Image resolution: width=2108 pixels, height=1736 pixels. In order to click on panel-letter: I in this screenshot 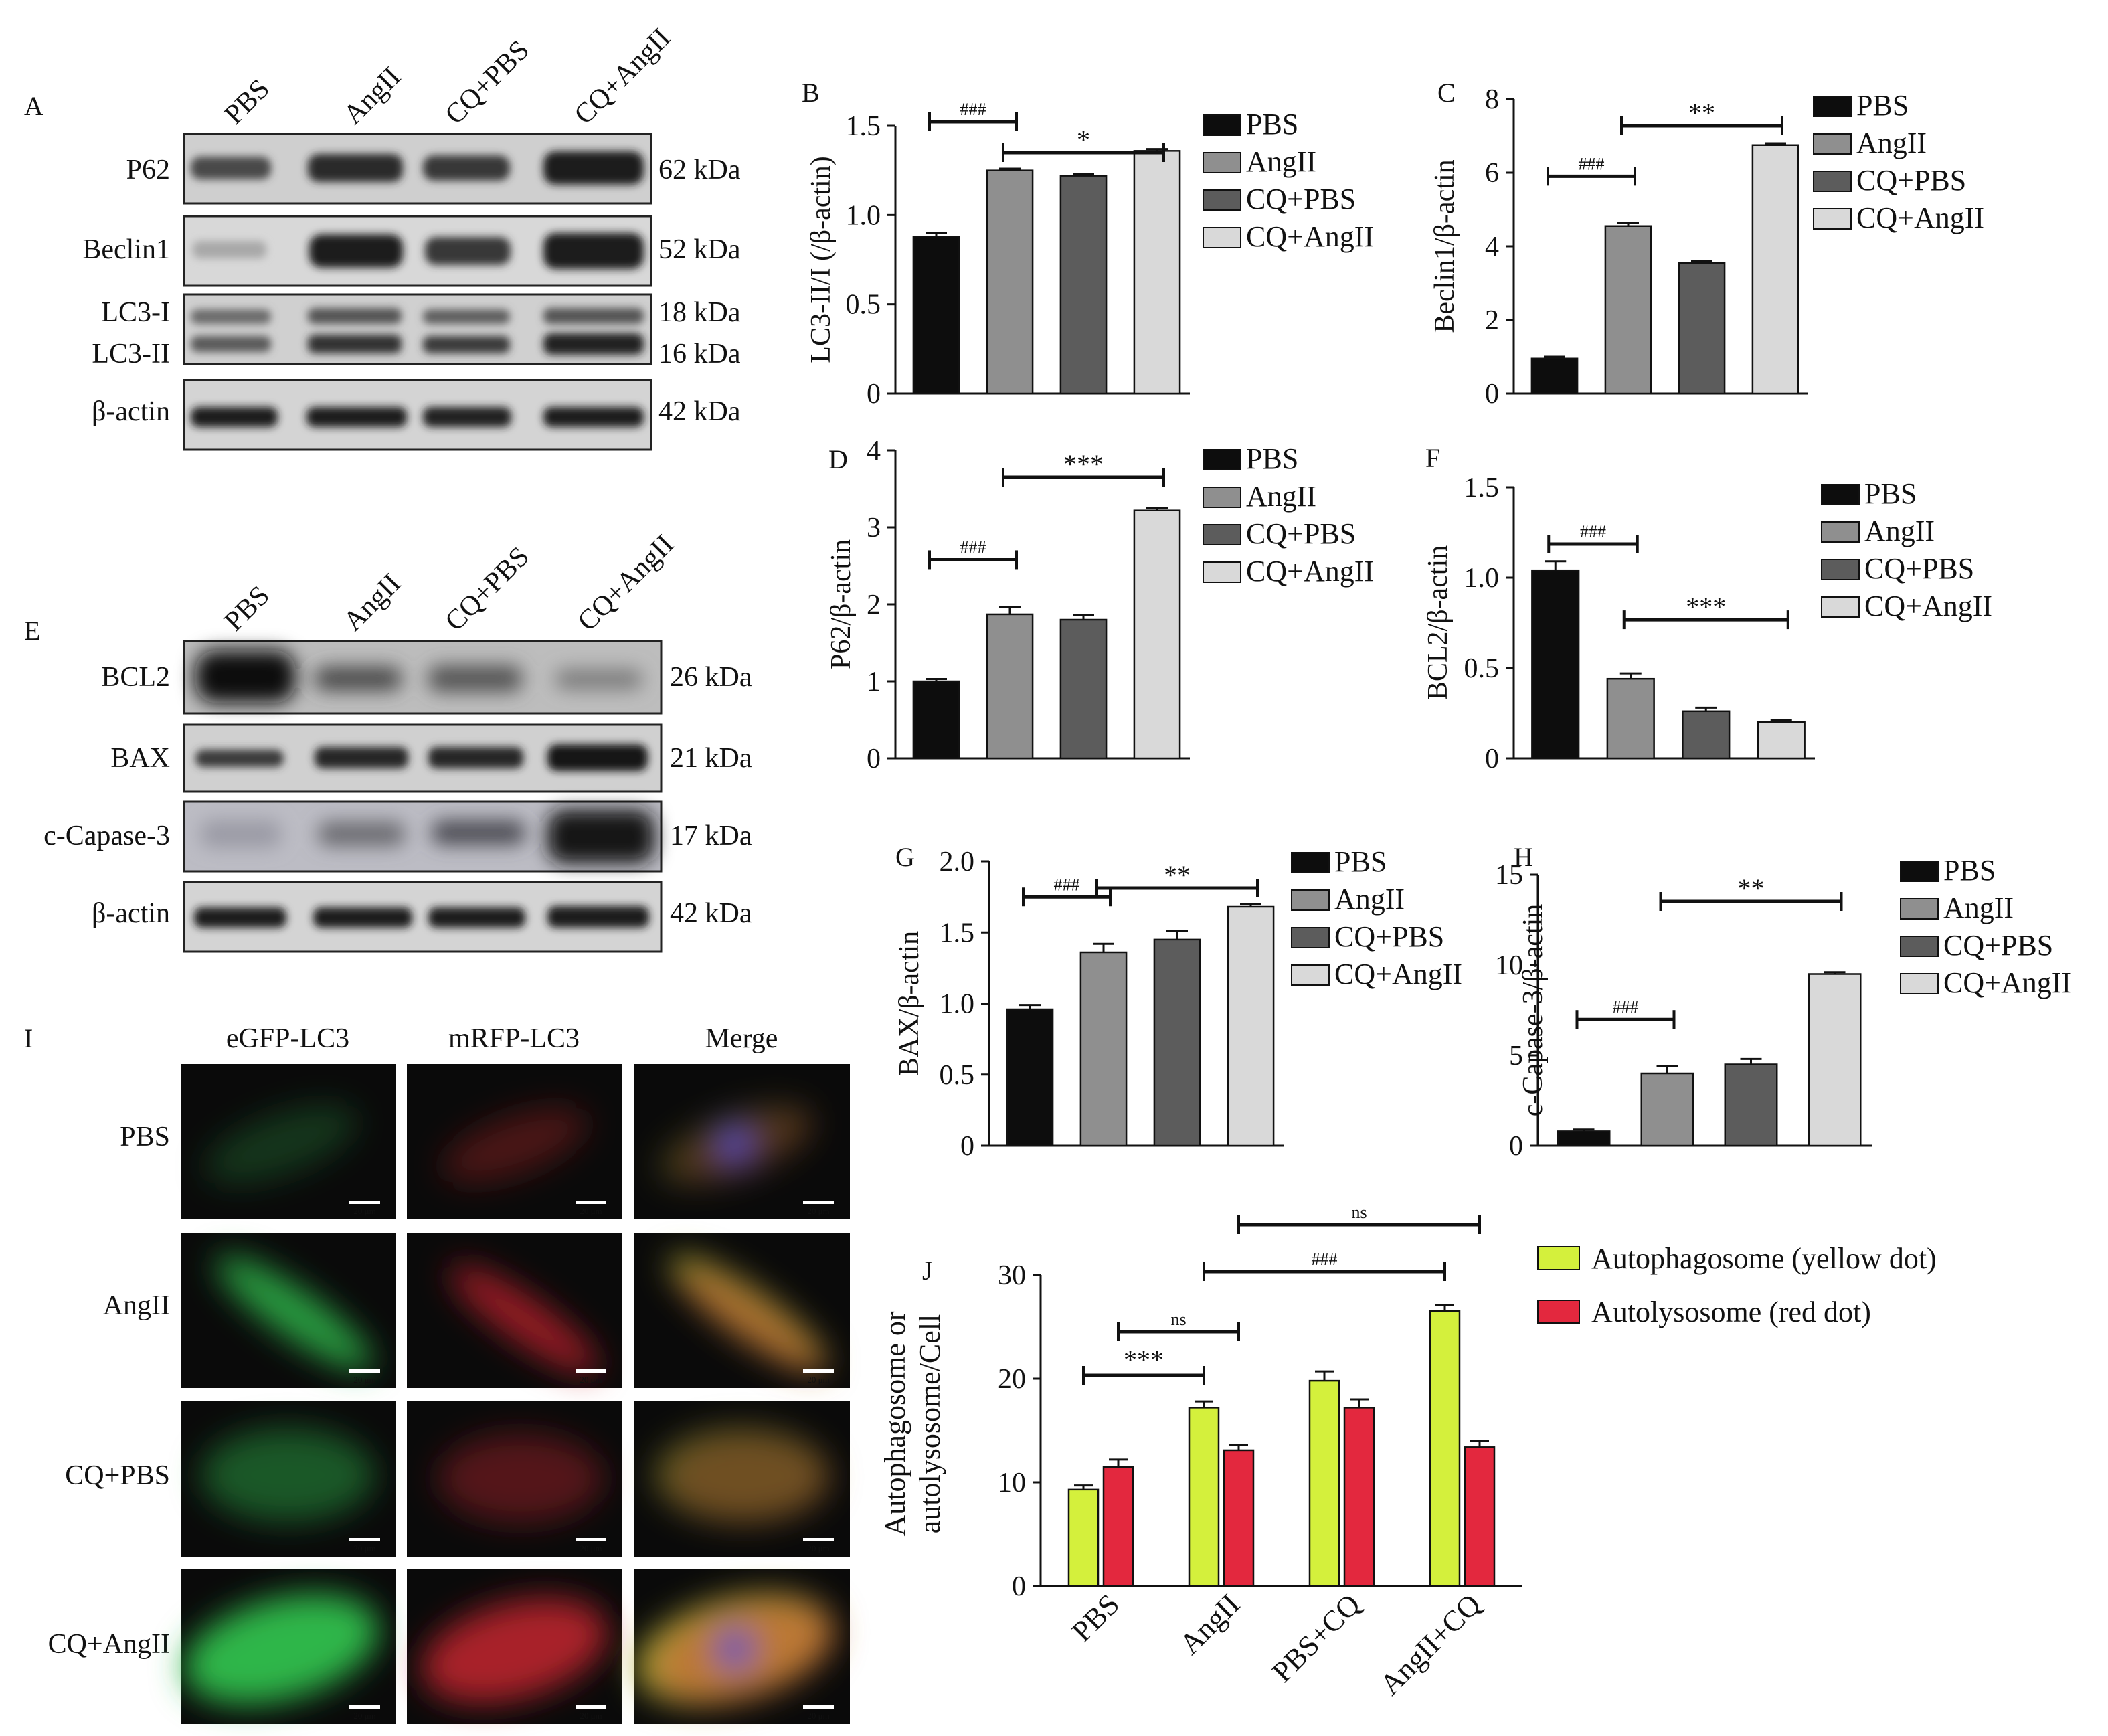, I will do `click(29, 1038)`.